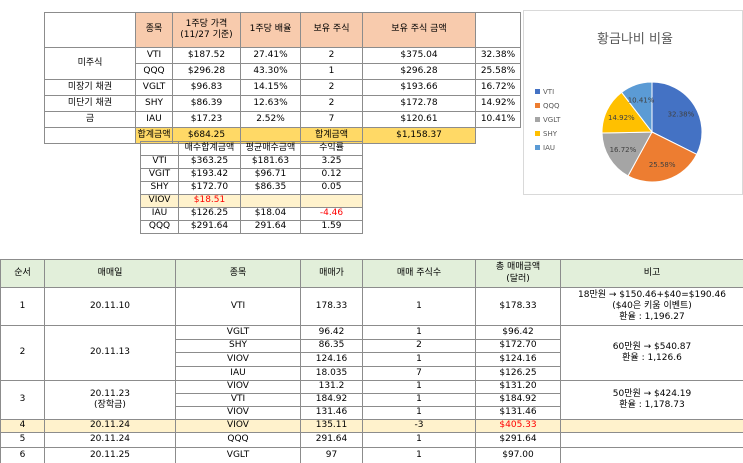 This screenshot has width=743, height=463. Describe the element at coordinates (206, 87) in the screenshot. I see `cell: $96.83` at that location.